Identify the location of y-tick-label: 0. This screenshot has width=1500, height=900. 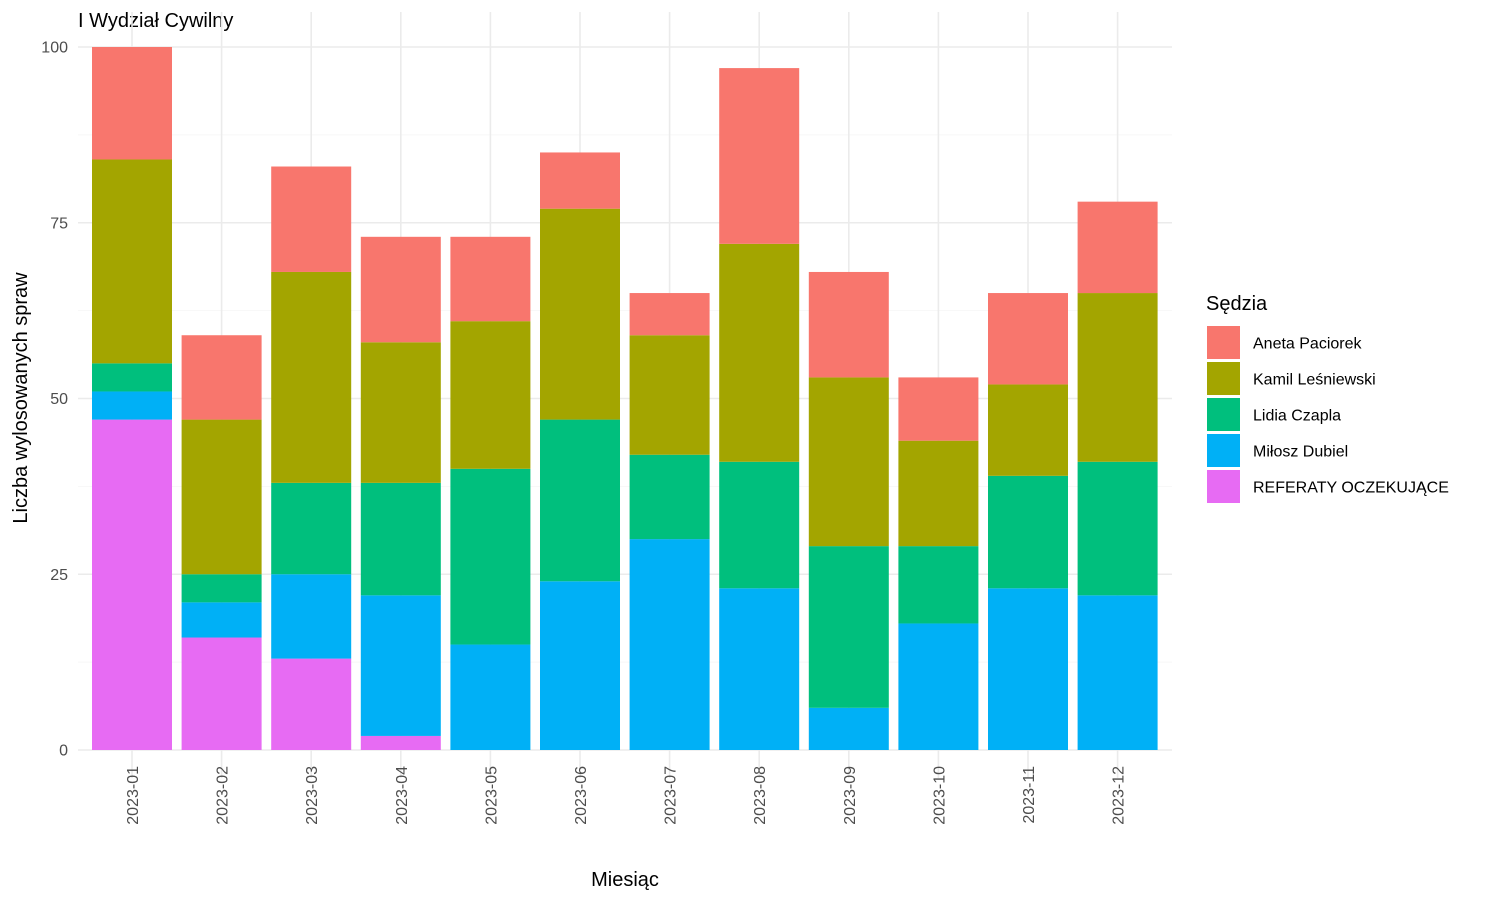
(63, 751).